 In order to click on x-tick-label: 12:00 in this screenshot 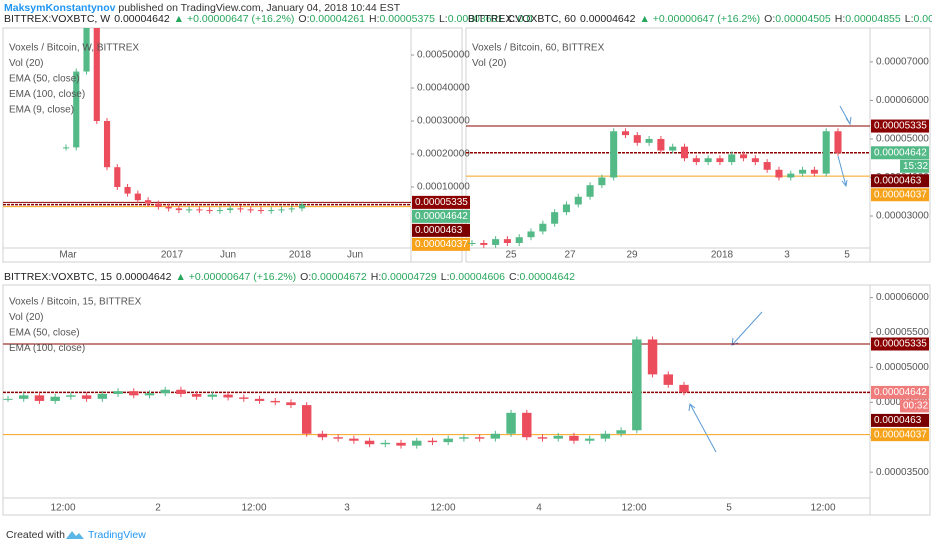, I will do `click(62, 508)`.